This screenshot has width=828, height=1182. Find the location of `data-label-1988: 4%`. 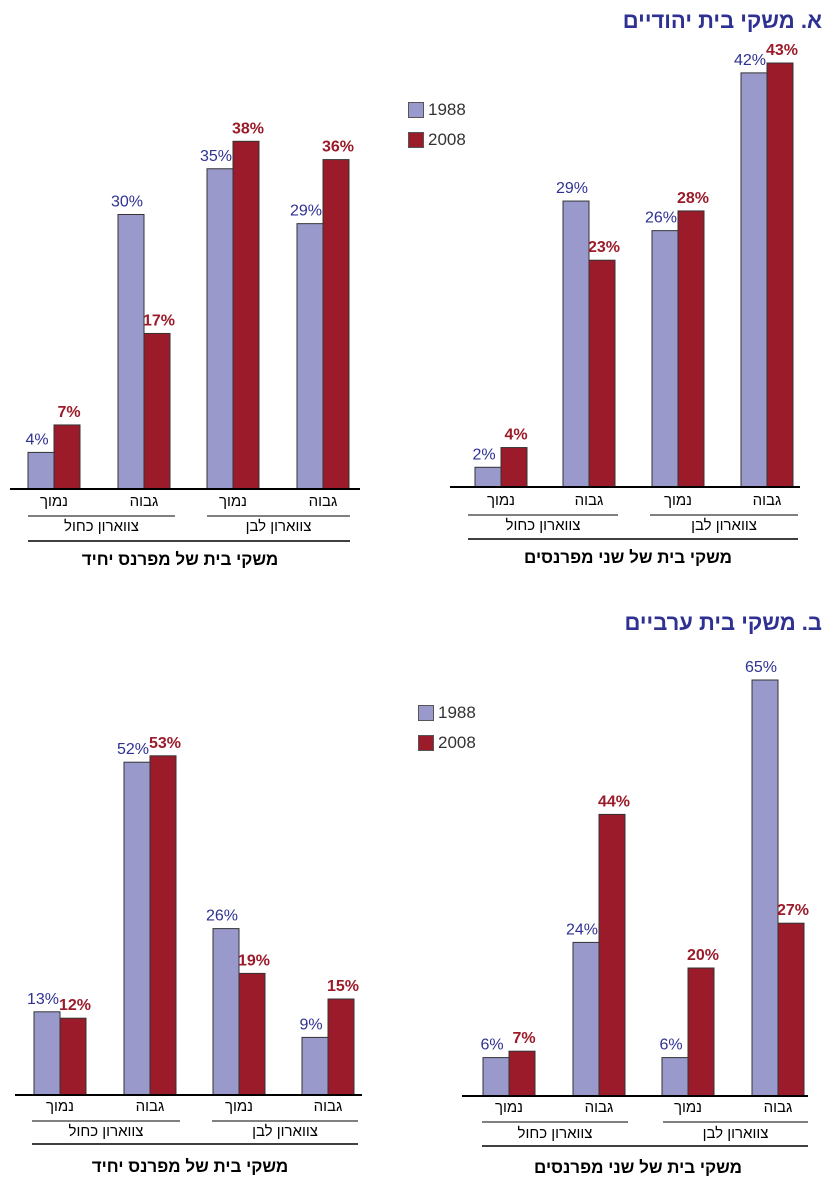

data-label-1988: 4% is located at coordinates (36, 439).